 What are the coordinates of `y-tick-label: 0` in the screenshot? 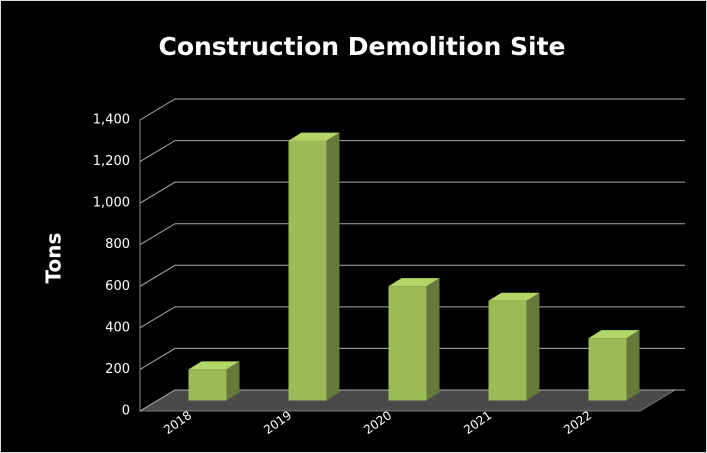 It's located at (126, 411).